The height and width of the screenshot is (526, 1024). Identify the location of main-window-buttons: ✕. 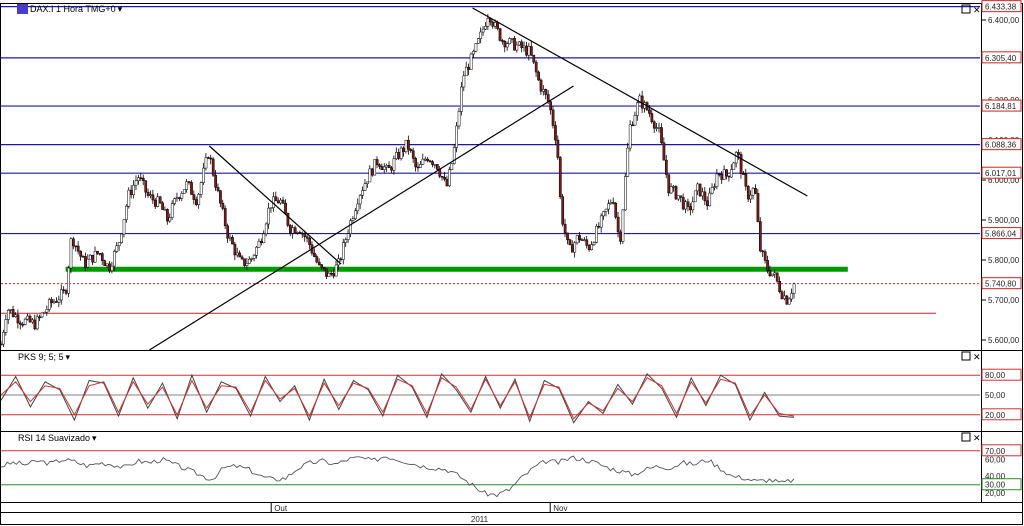
(971, 9).